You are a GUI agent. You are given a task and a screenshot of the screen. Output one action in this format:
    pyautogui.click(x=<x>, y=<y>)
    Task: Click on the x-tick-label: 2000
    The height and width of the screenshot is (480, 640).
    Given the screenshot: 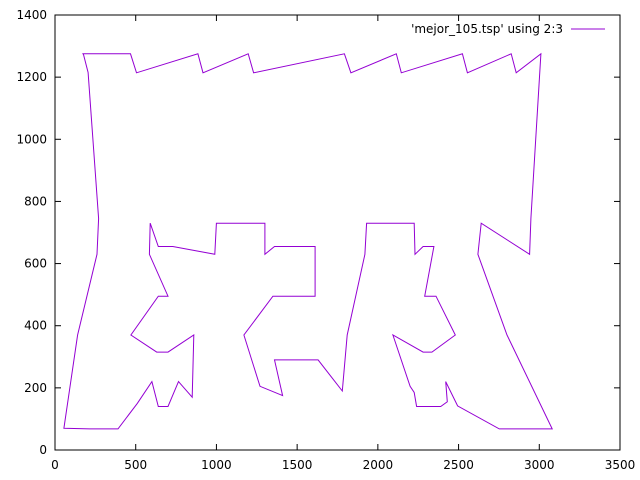 What is the action you would take?
    pyautogui.click(x=378, y=465)
    